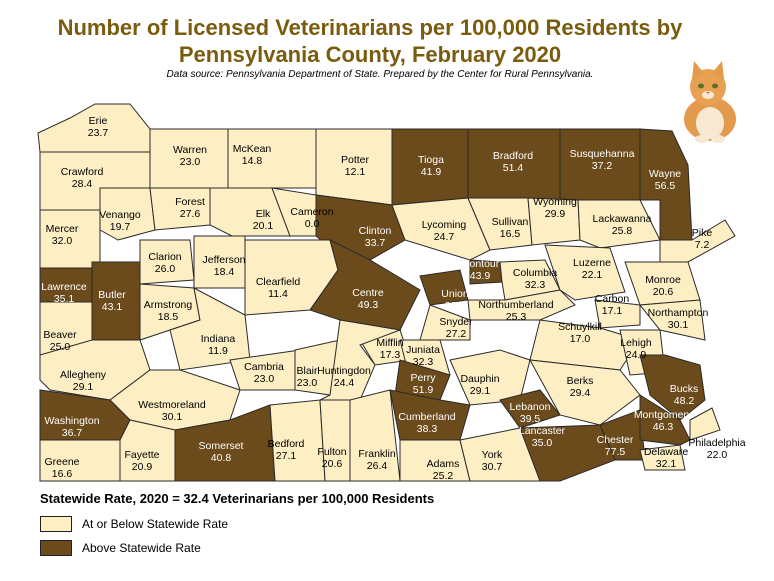 The height and width of the screenshot is (581, 774). Describe the element at coordinates (602, 160) in the screenshot. I see `county-label-susquehanna: Susquehanna 37.2` at that location.